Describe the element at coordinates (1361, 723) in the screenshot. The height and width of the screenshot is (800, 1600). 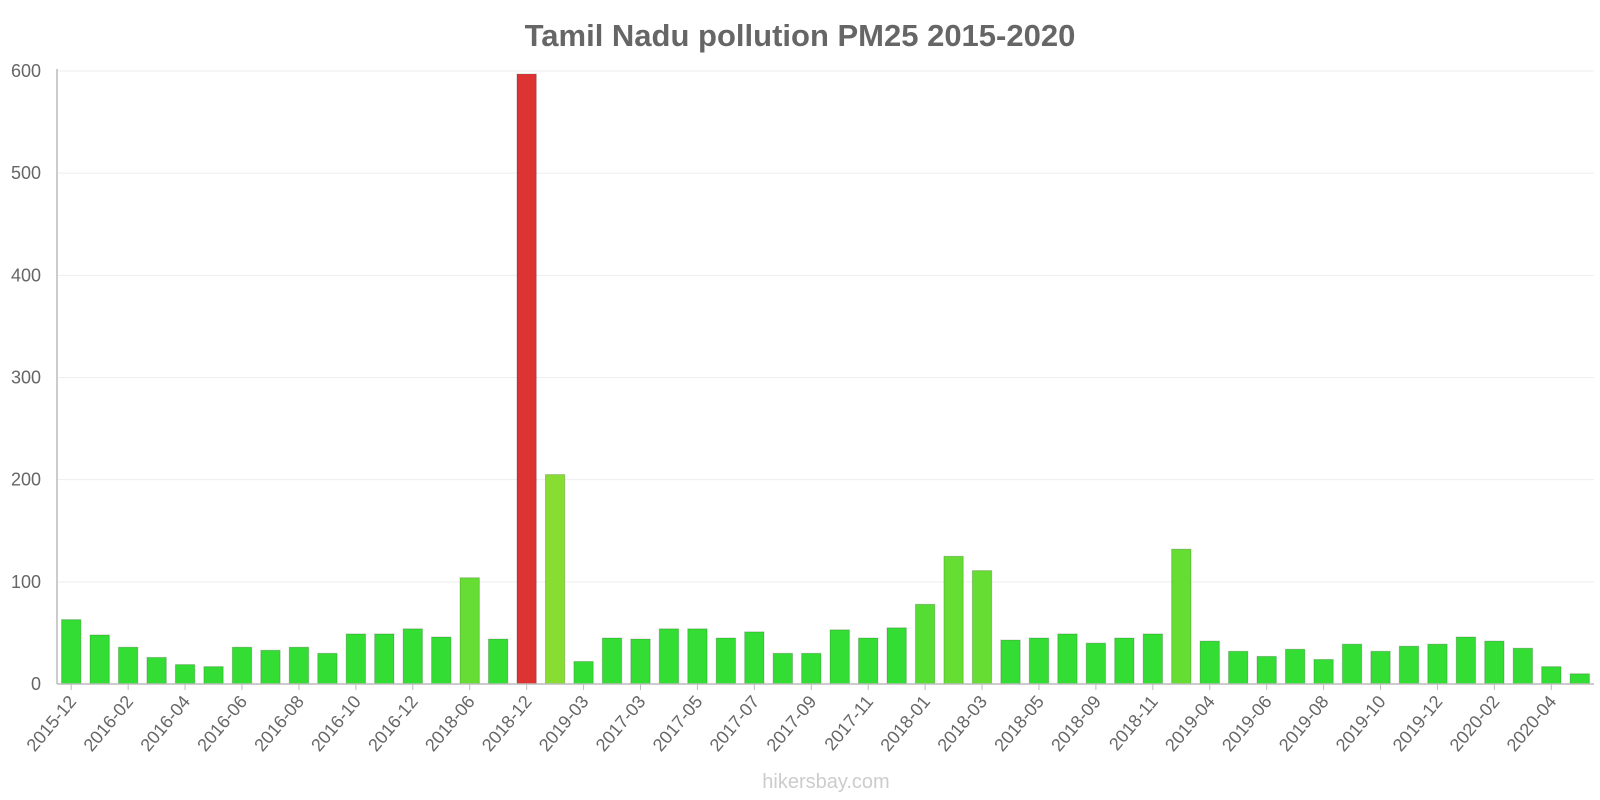
I see `x-tick-label: 2019-10` at that location.